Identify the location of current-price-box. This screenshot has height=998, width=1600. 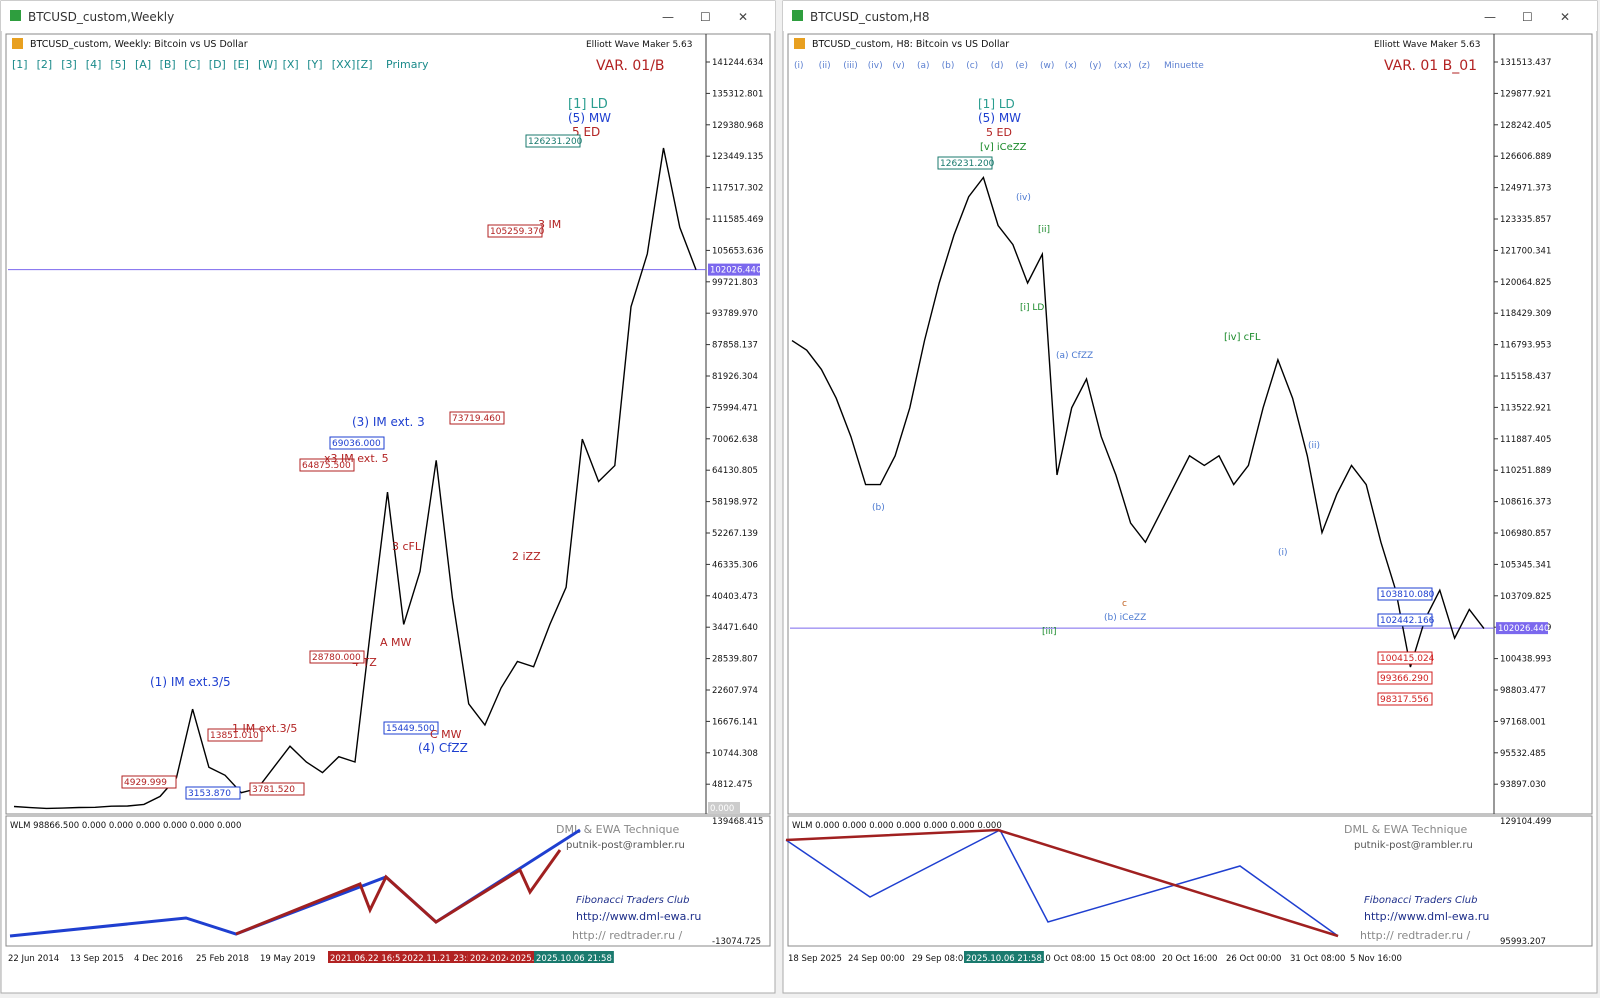
(734, 269).